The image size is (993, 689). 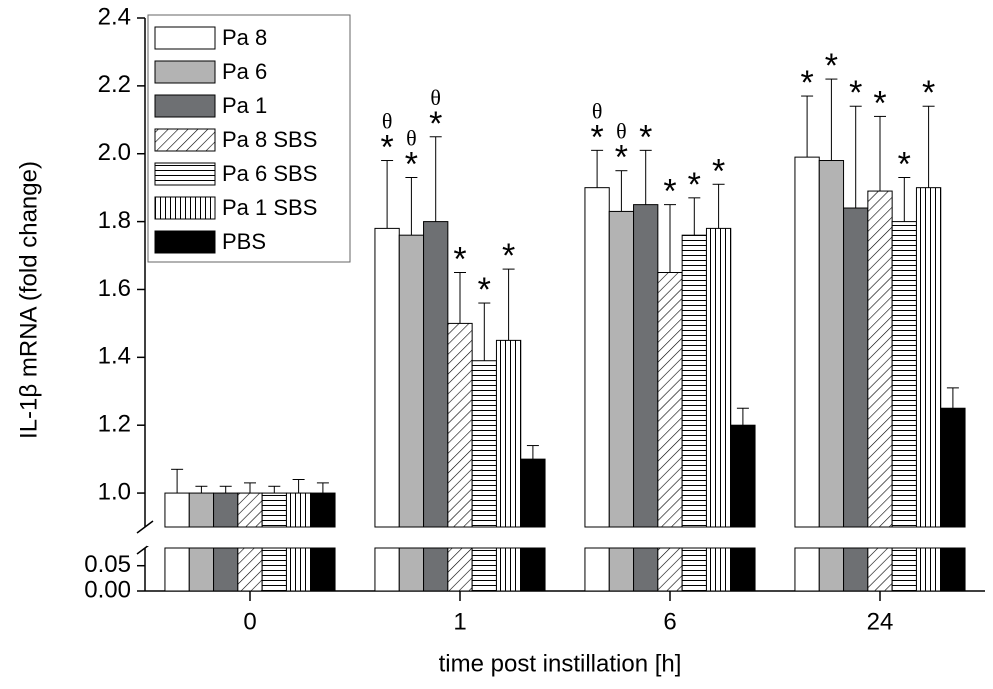 I want to click on y-tick-label: 2.4, so click(x=114, y=16).